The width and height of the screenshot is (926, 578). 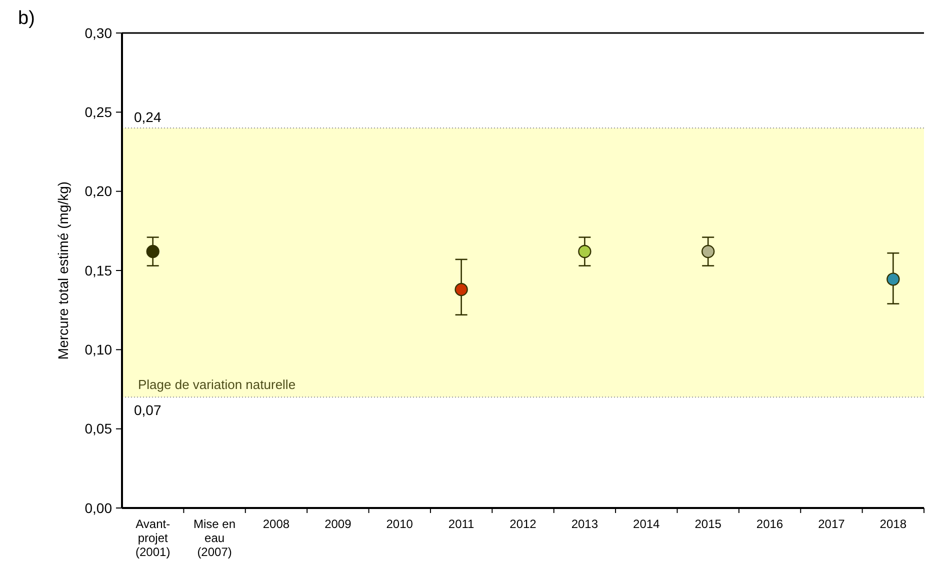 What do you see at coordinates (98, 508) in the screenshot?
I see `y-tick-label: 0,00` at bounding box center [98, 508].